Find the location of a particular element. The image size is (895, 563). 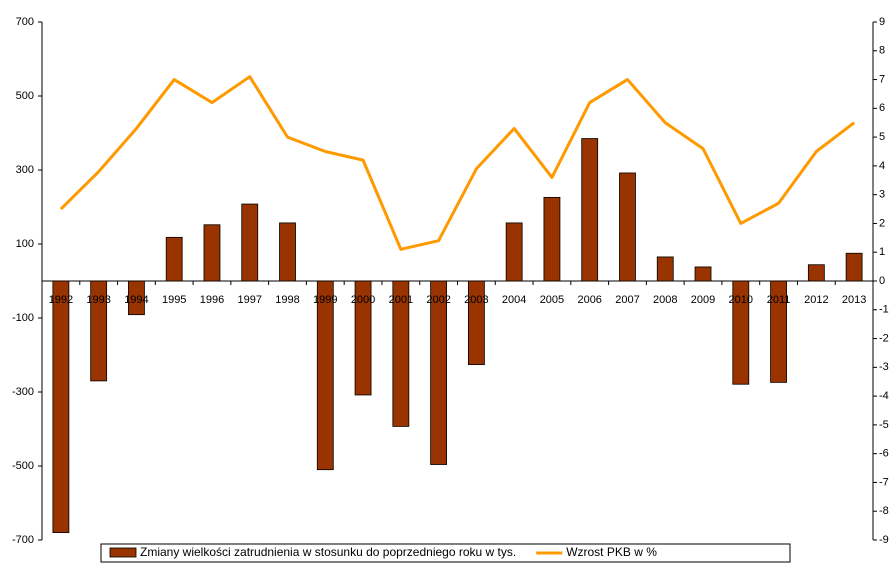

x-tick-label: 1996 is located at coordinates (212, 300).